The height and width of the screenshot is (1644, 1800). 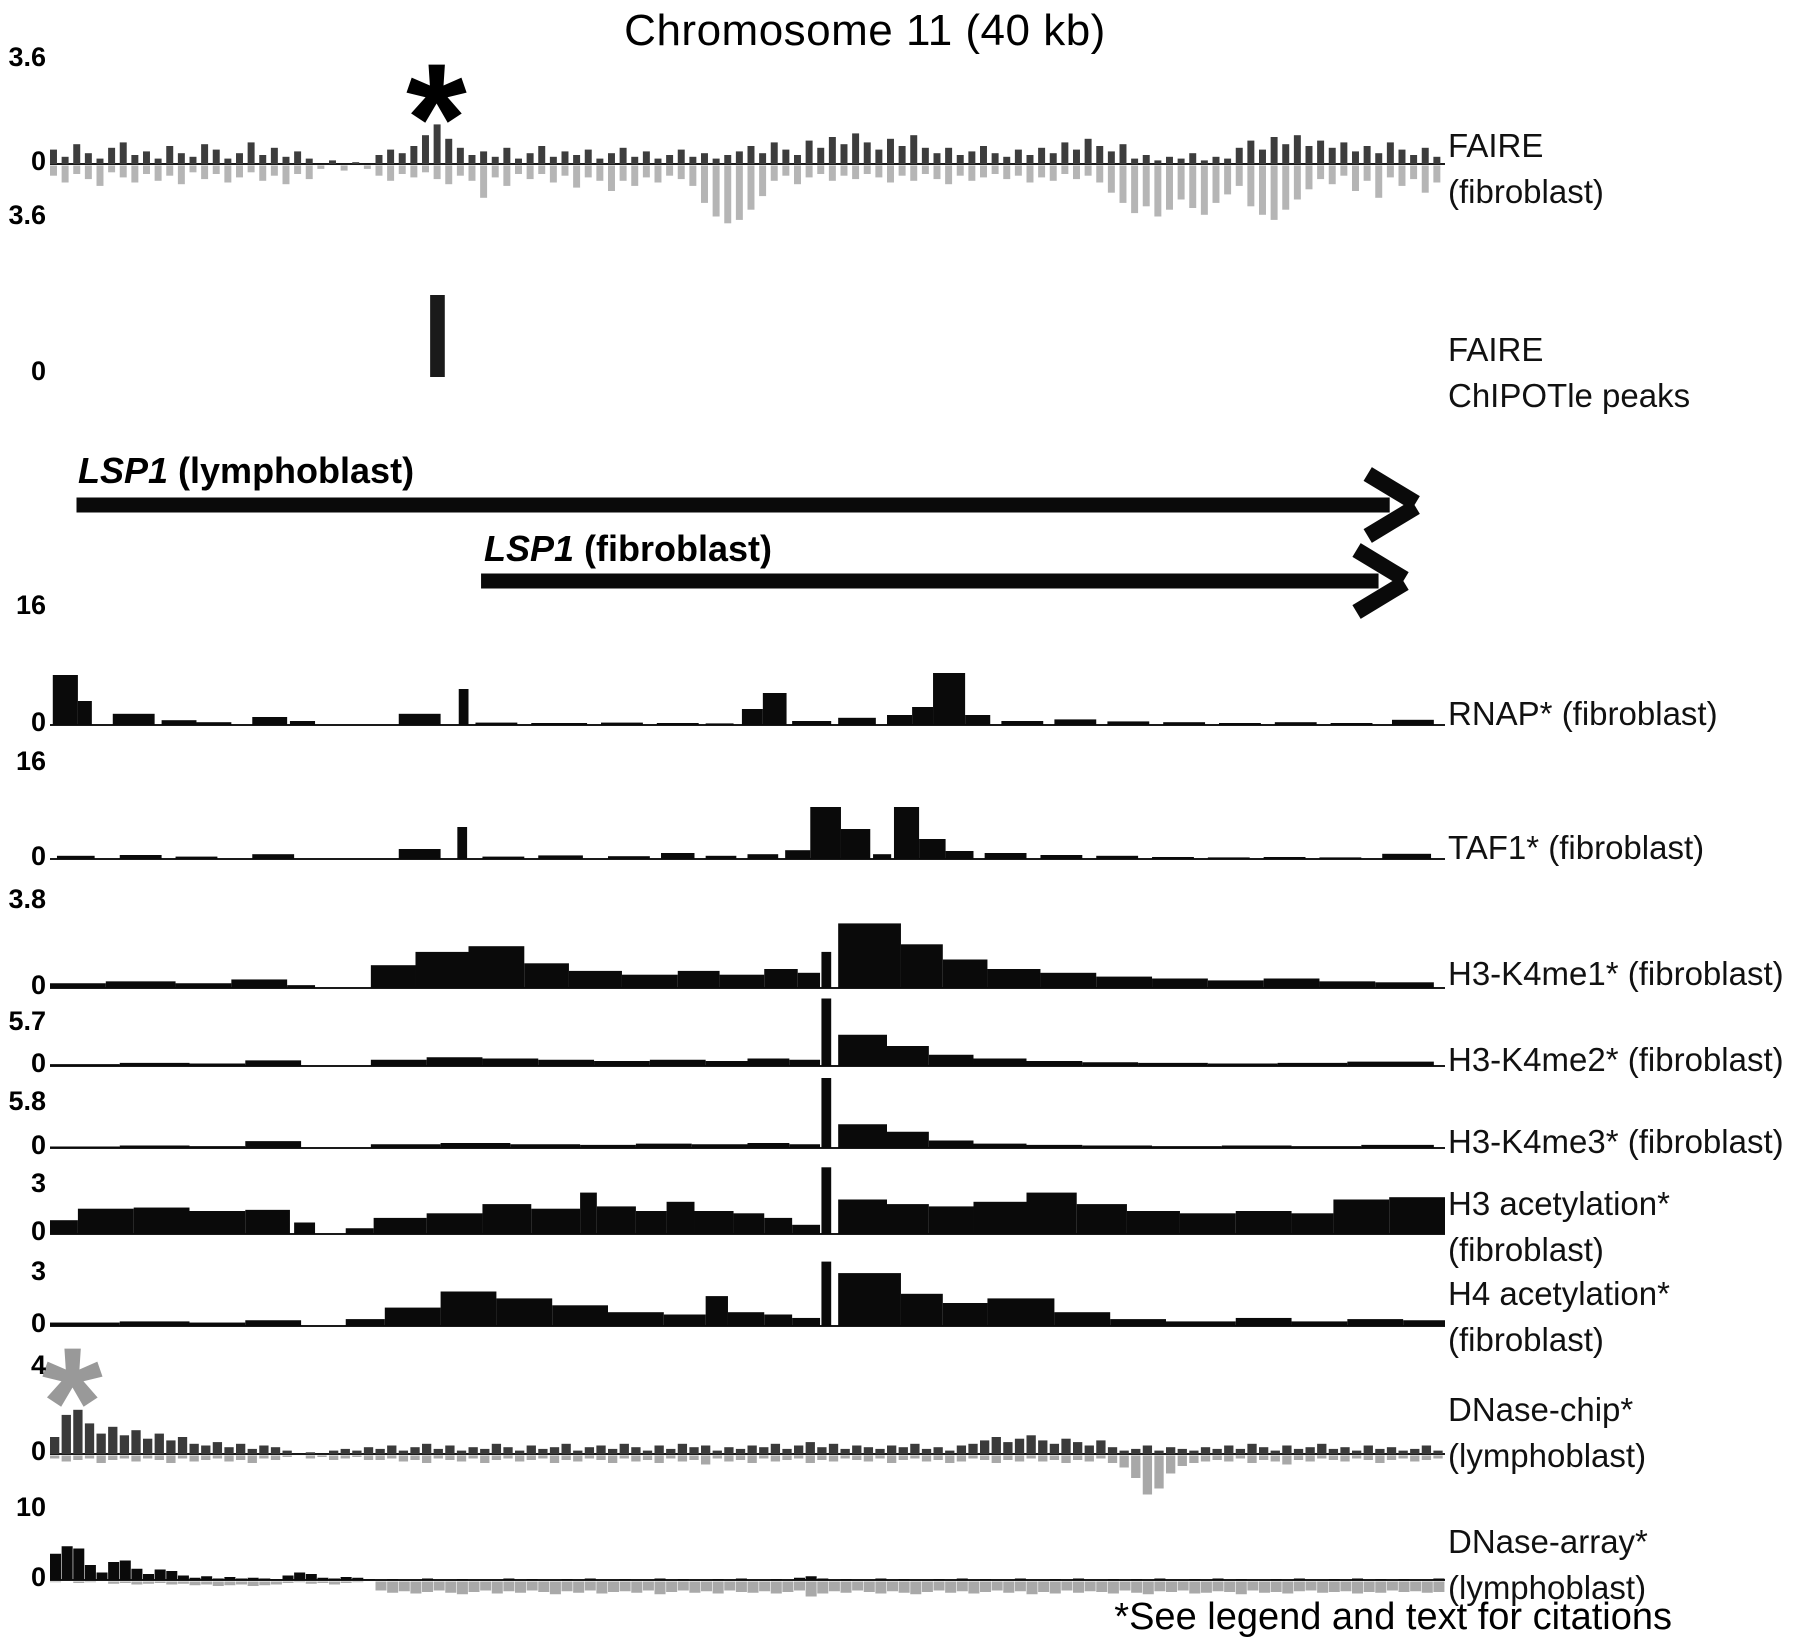 I want to click on taf1-fibroblast-label-line: TAF1* (fibroblast), so click(x=1576, y=847).